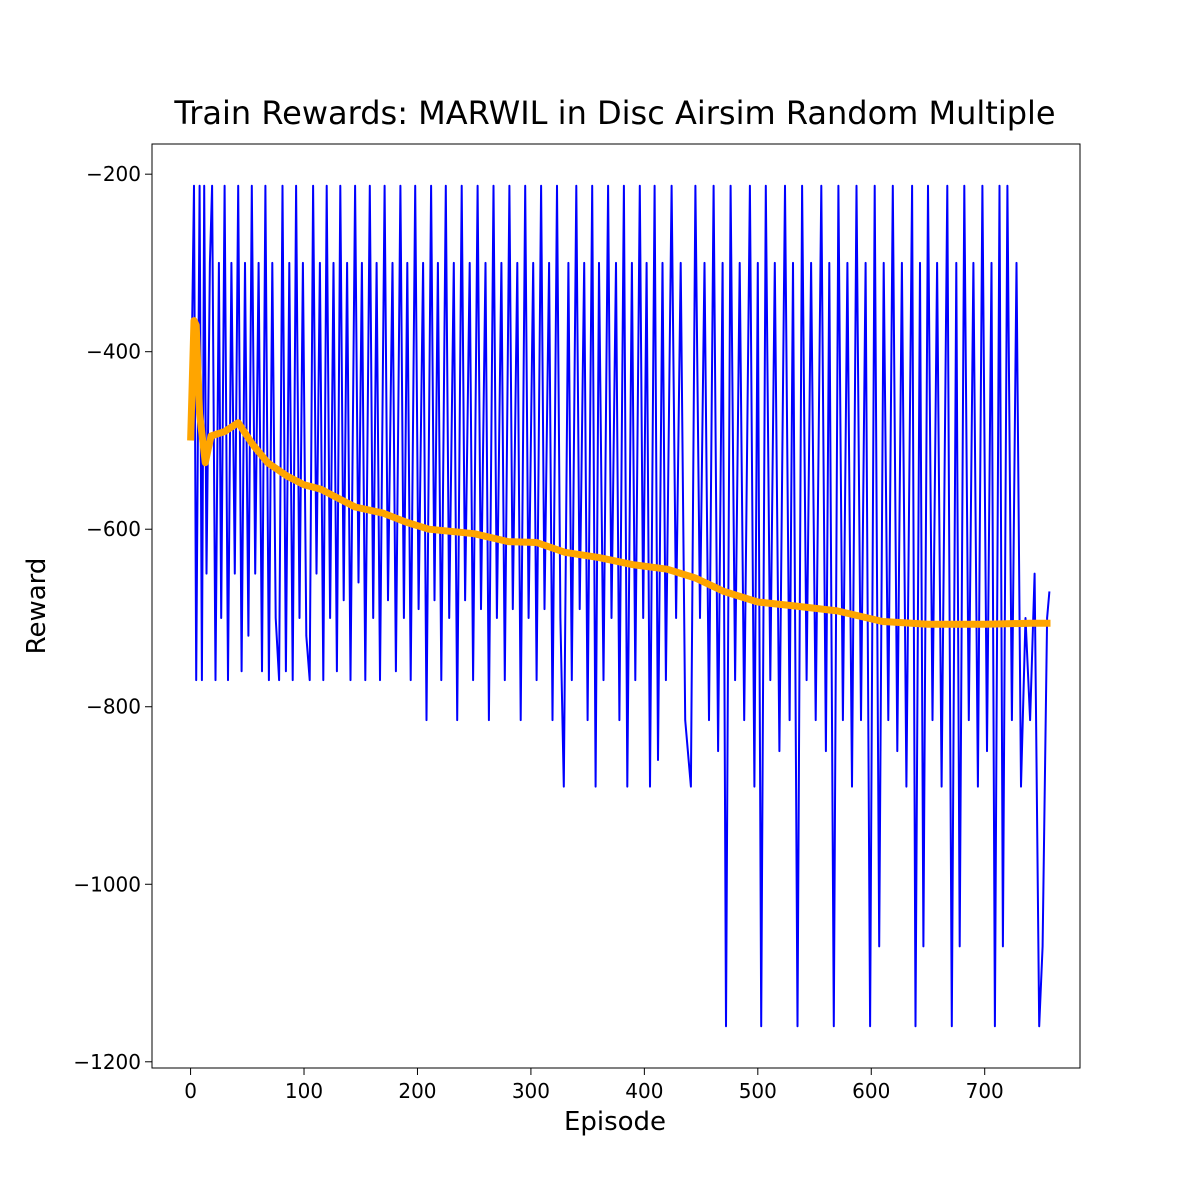 Image resolution: width=1200 pixels, height=1200 pixels. Describe the element at coordinates (113, 352) in the screenshot. I see `y-tick-label: −400` at that location.